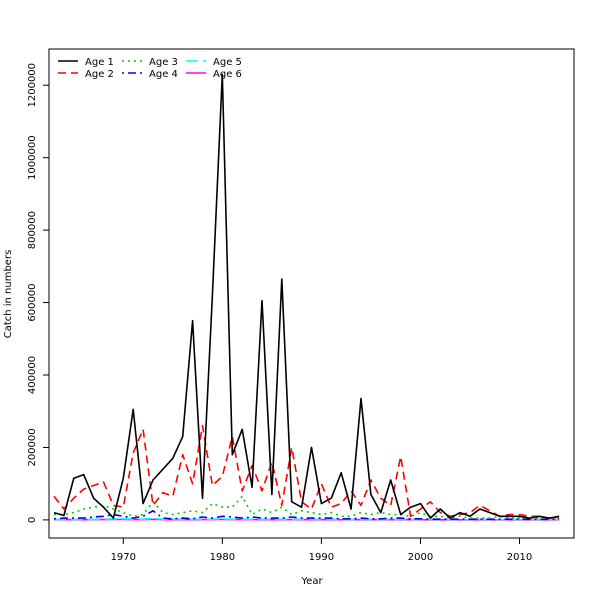  Describe the element at coordinates (222, 557) in the screenshot. I see `x-tick-label: 1980` at that location.